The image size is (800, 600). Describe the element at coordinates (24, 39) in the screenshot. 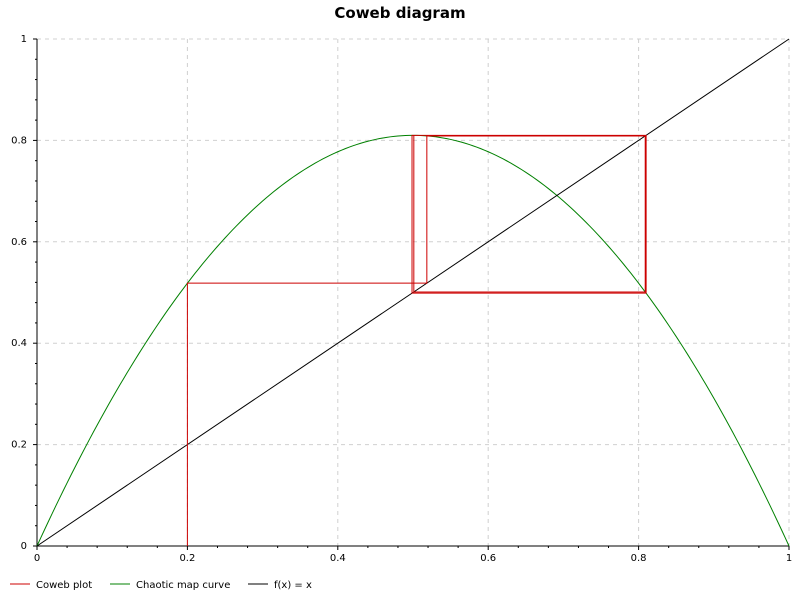

I see `y-tick-label: 1` at that location.